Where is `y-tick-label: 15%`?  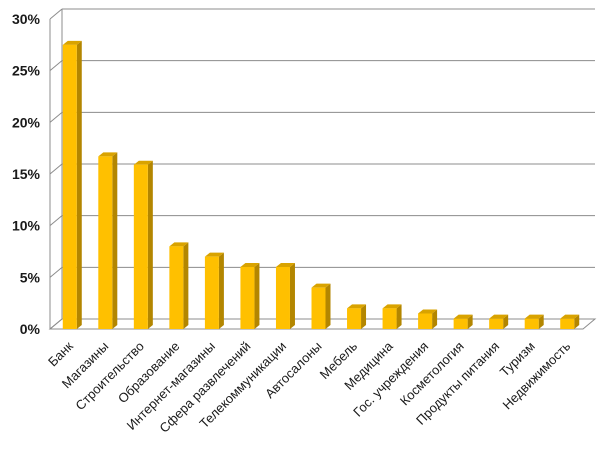
y-tick-label: 15% is located at coordinates (26, 174).